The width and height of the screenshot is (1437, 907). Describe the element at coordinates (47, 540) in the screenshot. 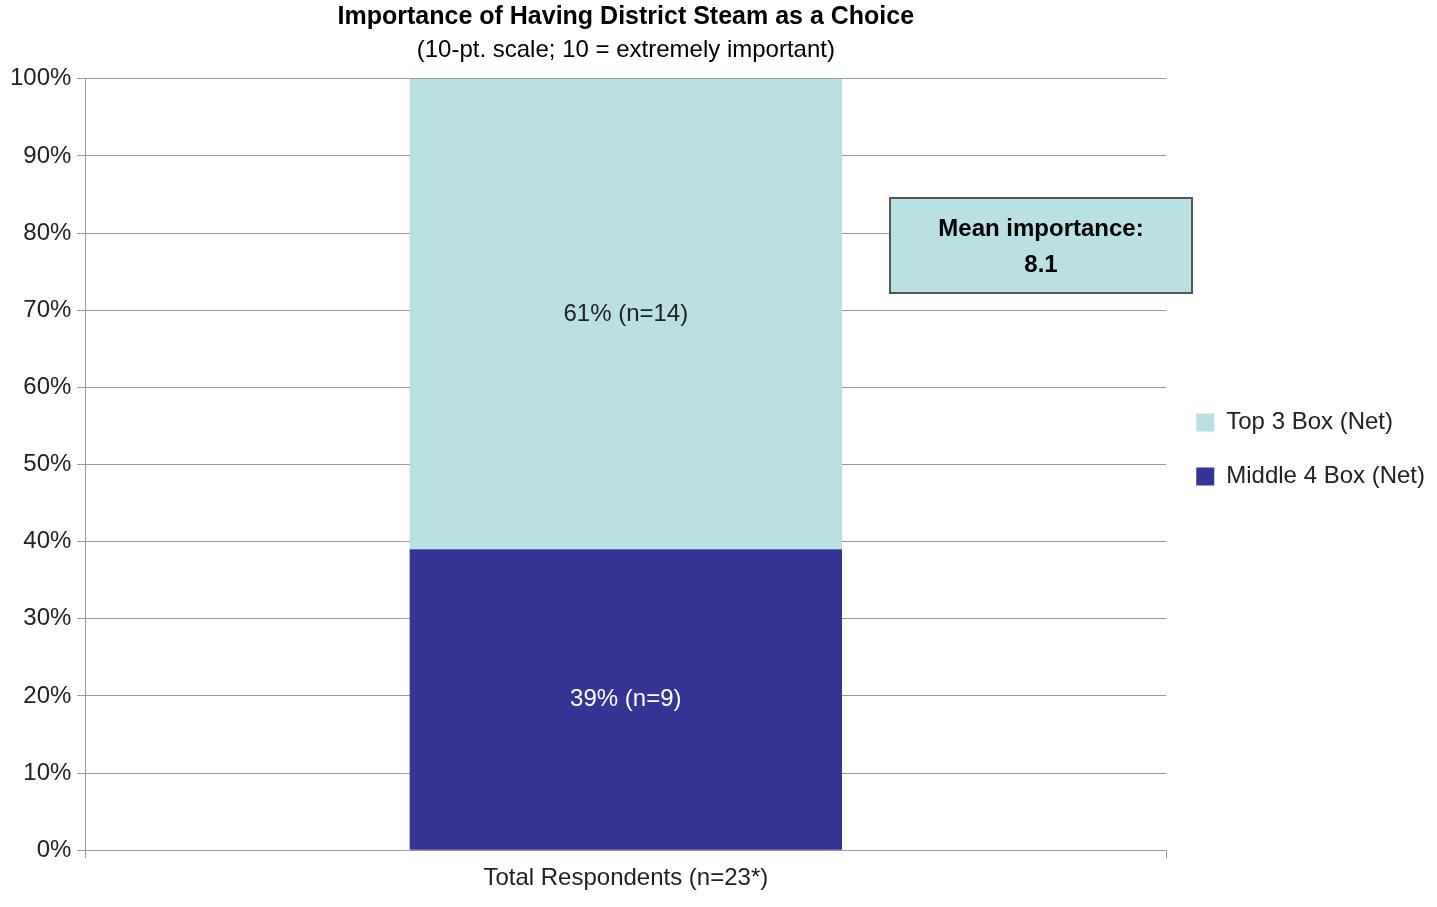

I see `y-tick-label: 40%` at that location.